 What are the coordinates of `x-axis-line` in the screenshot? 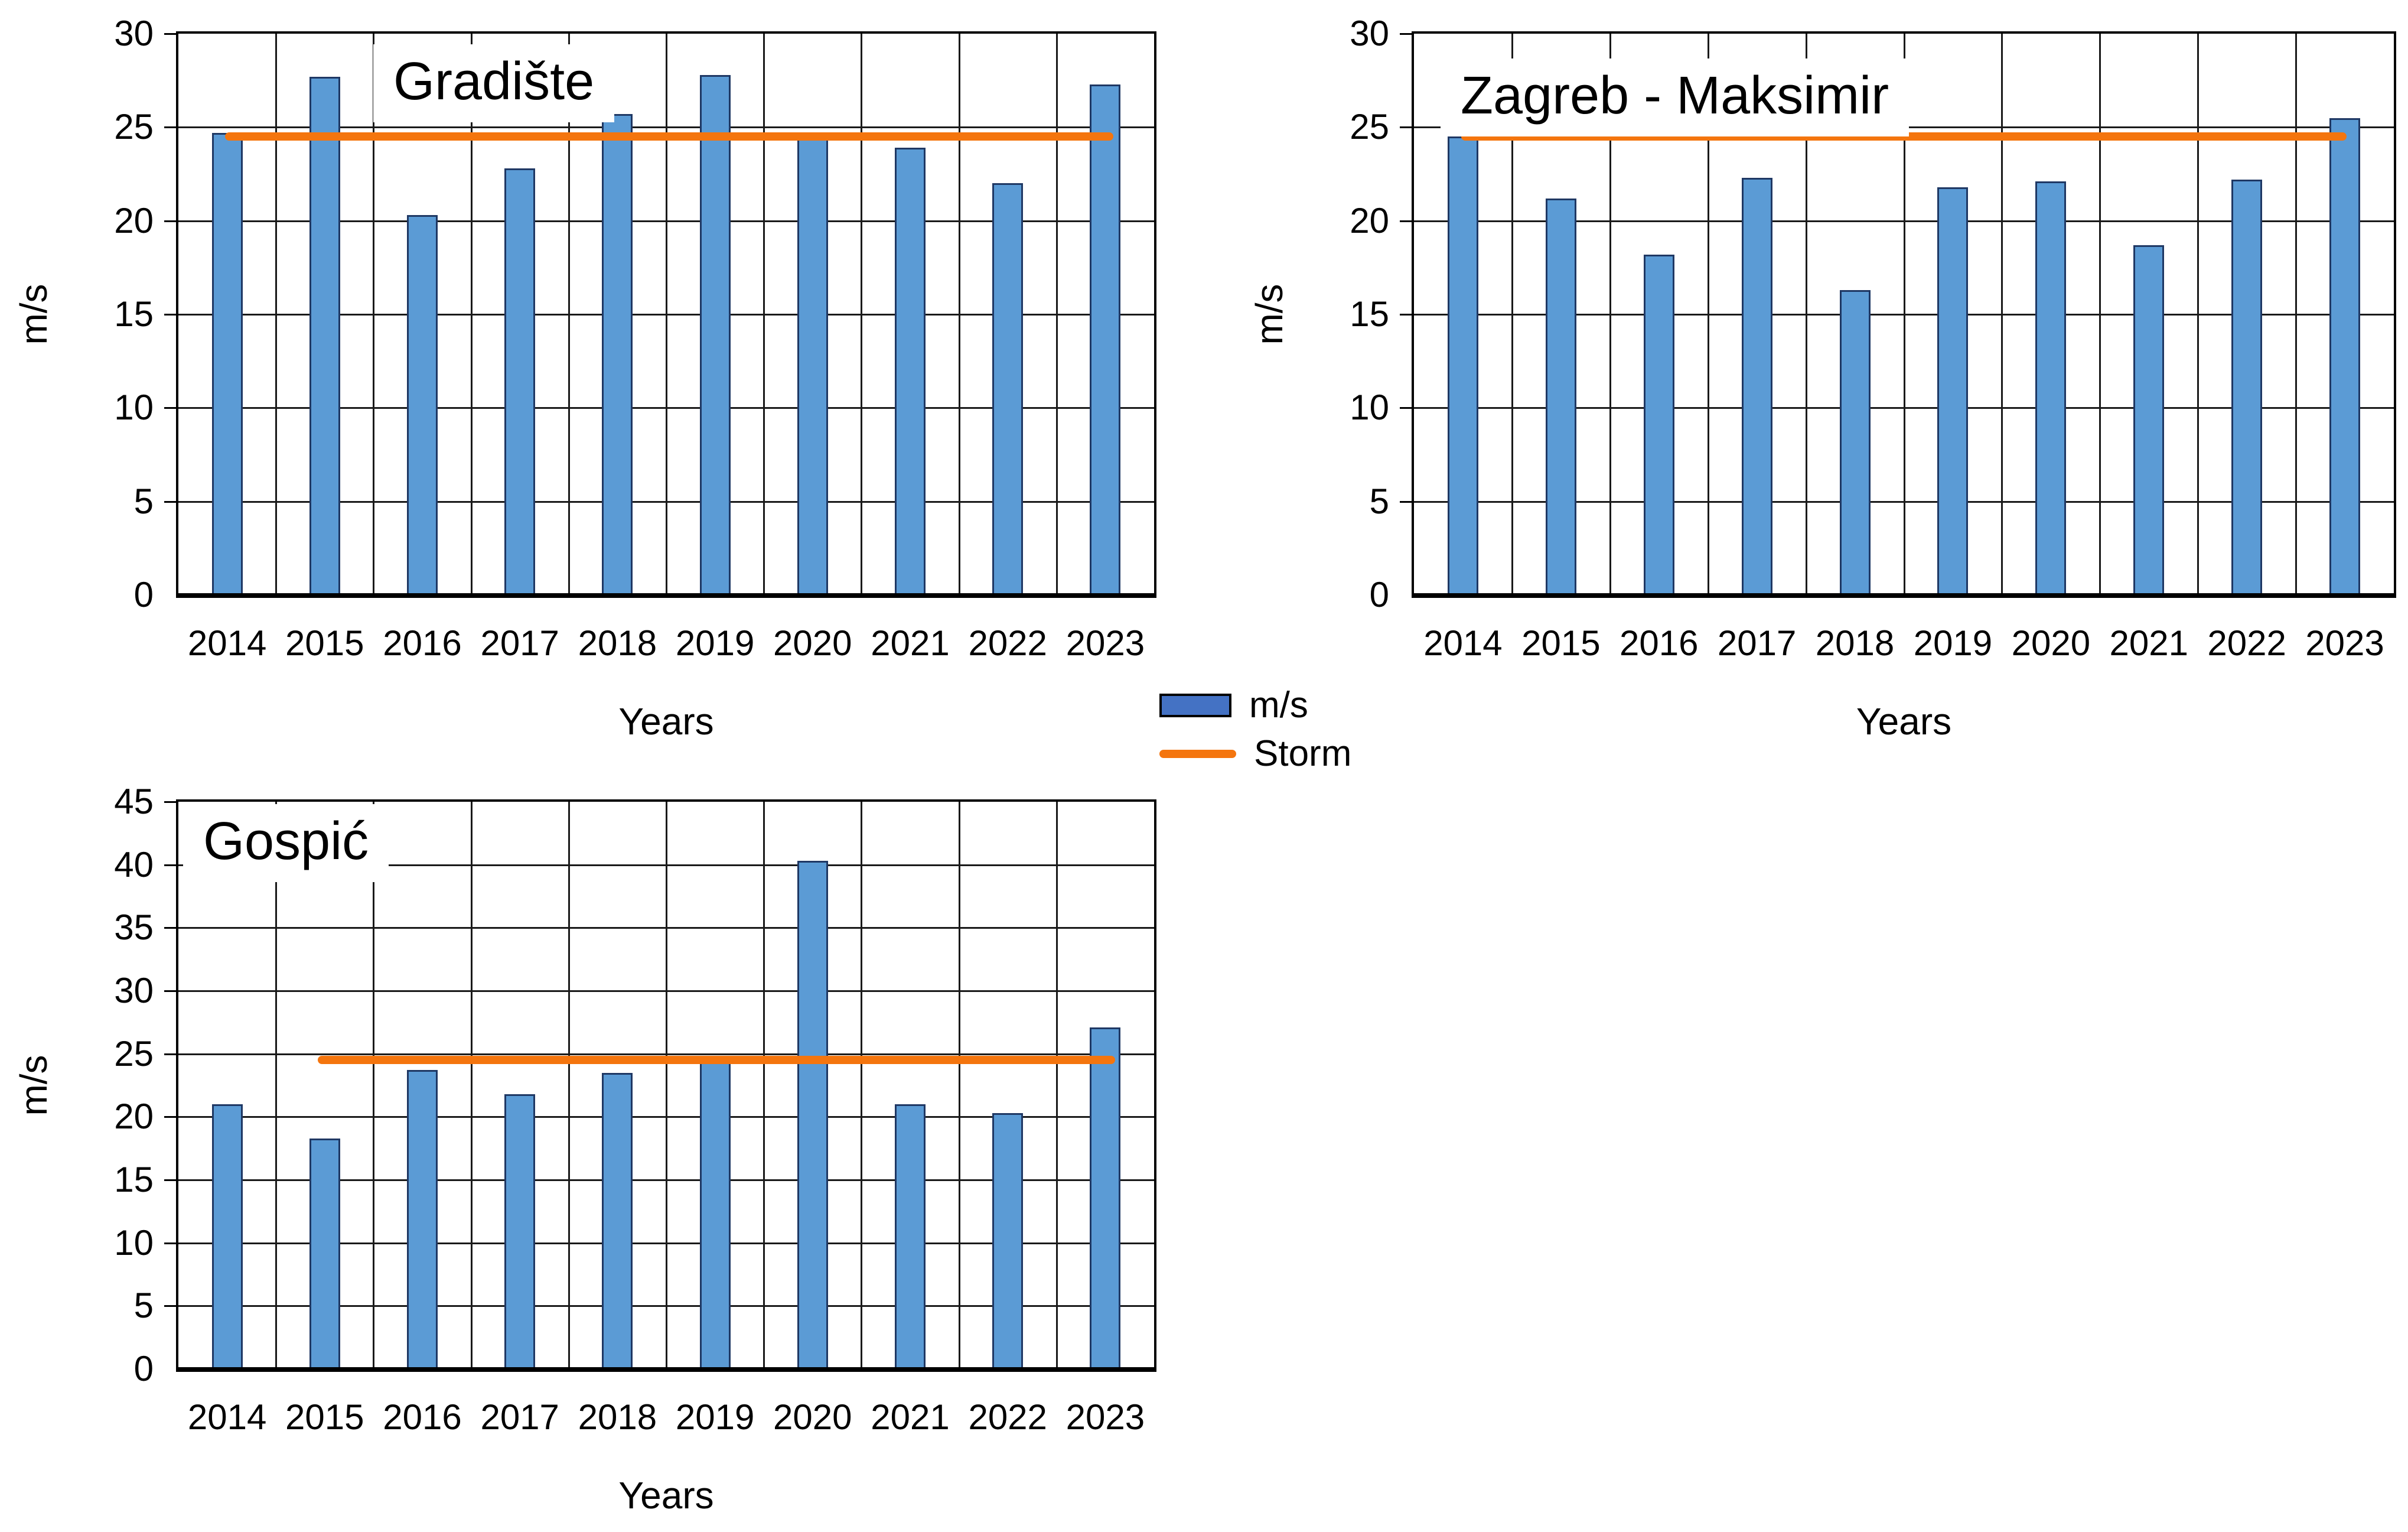 It's located at (666, 595).